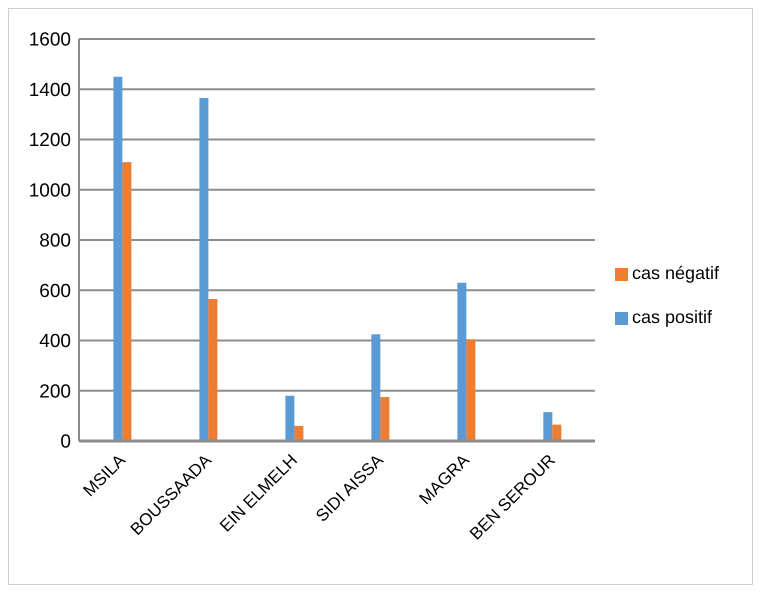 Image resolution: width=761 pixels, height=593 pixels. Describe the element at coordinates (49, 90) in the screenshot. I see `y-tick-label: 1400` at that location.